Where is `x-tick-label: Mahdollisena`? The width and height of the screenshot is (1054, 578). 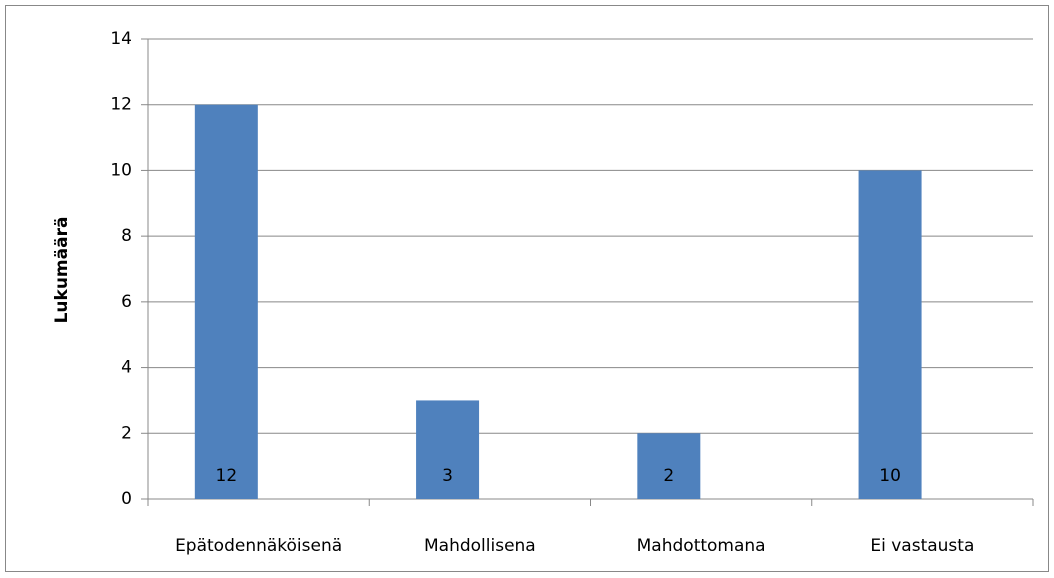
x-tick-label: Mahdollisena is located at coordinates (480, 546).